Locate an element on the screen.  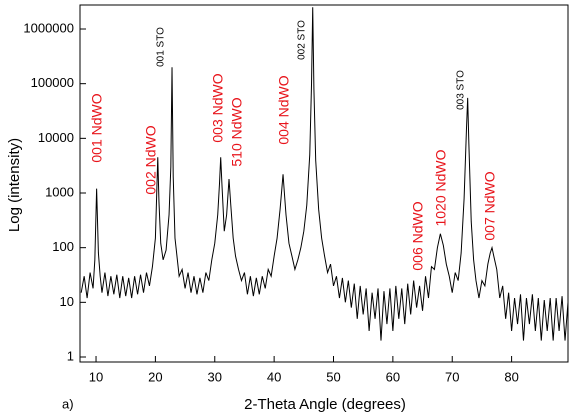
peak-annotation: 006 NdWO is located at coordinates (418, 235).